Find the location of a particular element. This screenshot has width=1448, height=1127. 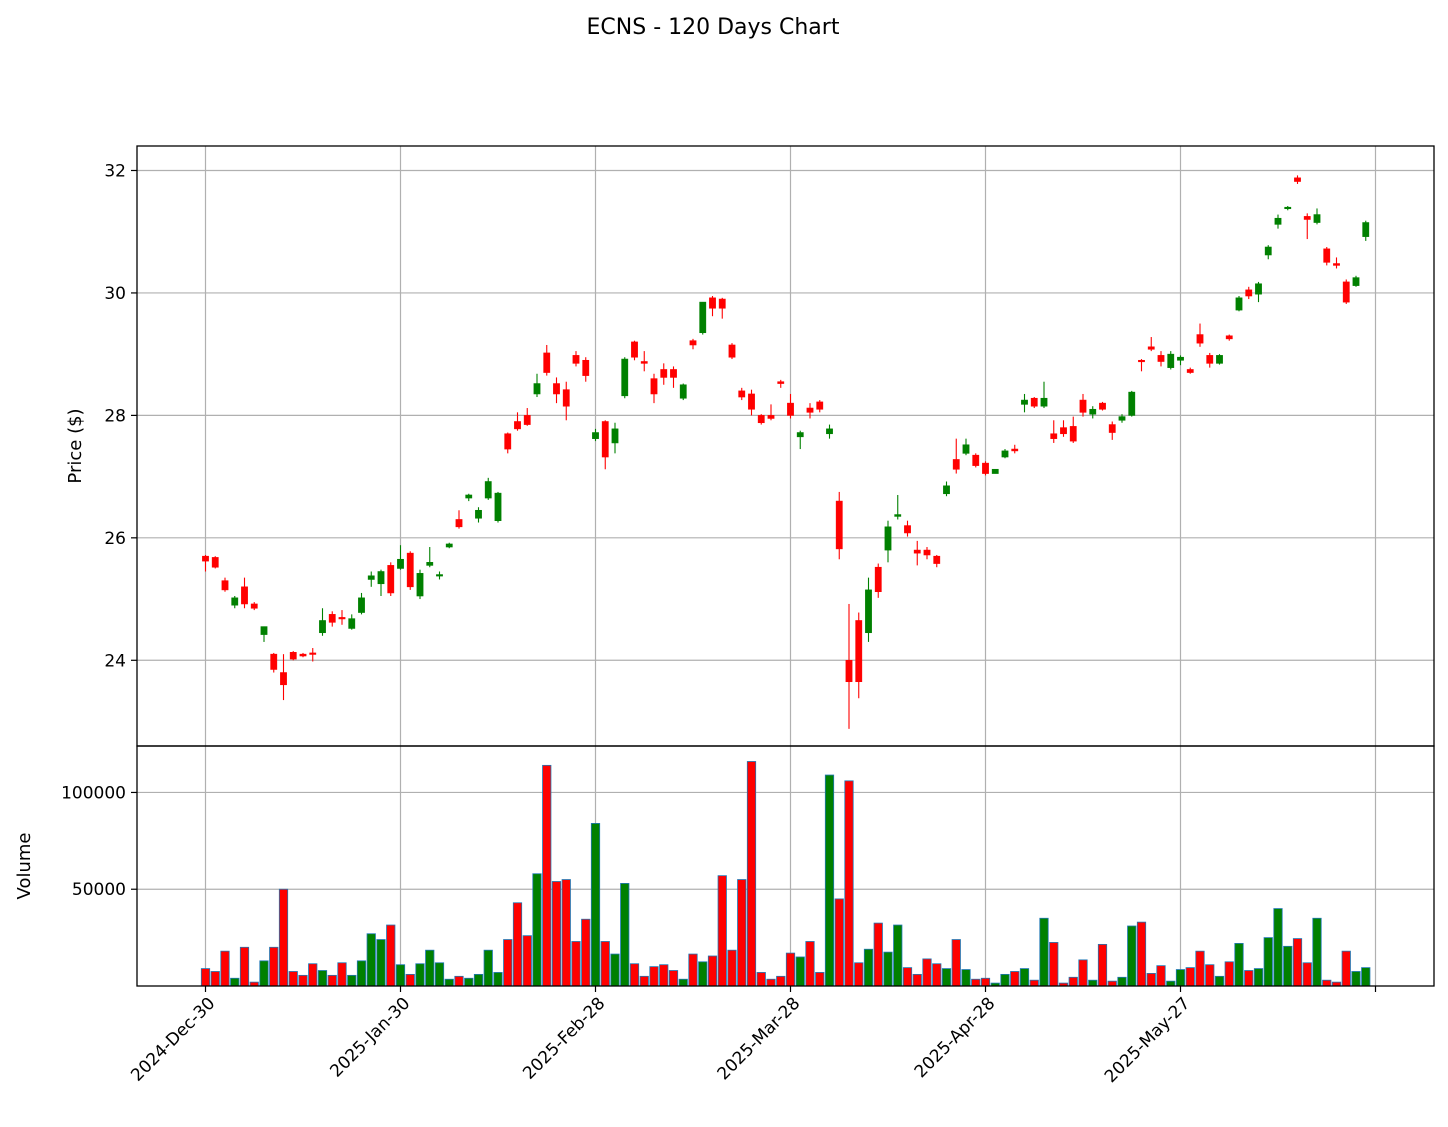

x-tick-label: 2025-Jan-30 is located at coordinates (370, 1038).